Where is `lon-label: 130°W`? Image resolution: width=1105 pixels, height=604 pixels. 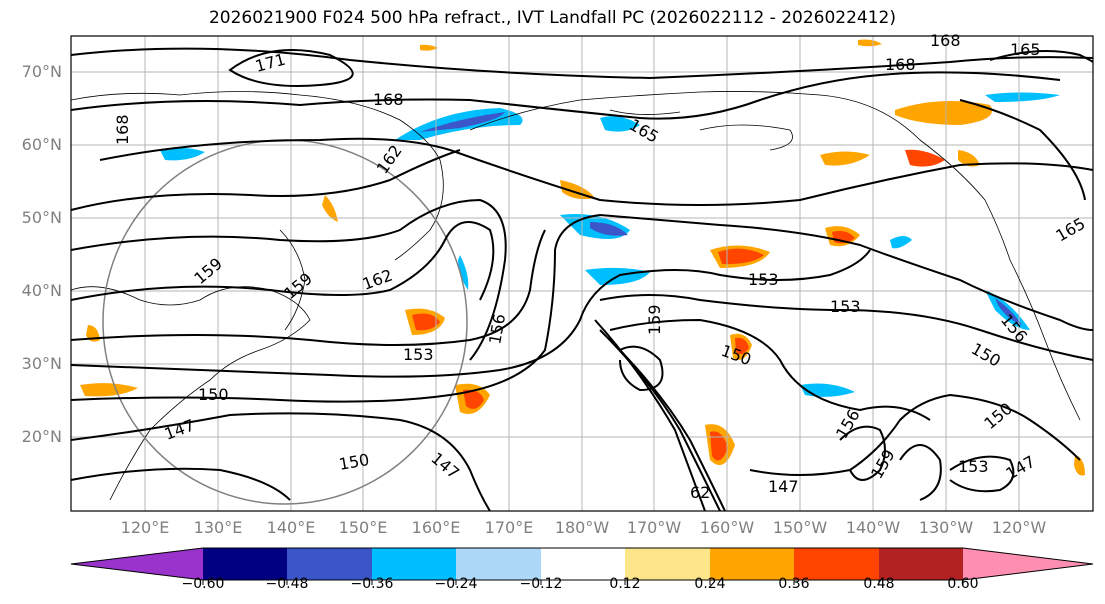 lon-label: 130°W is located at coordinates (946, 527).